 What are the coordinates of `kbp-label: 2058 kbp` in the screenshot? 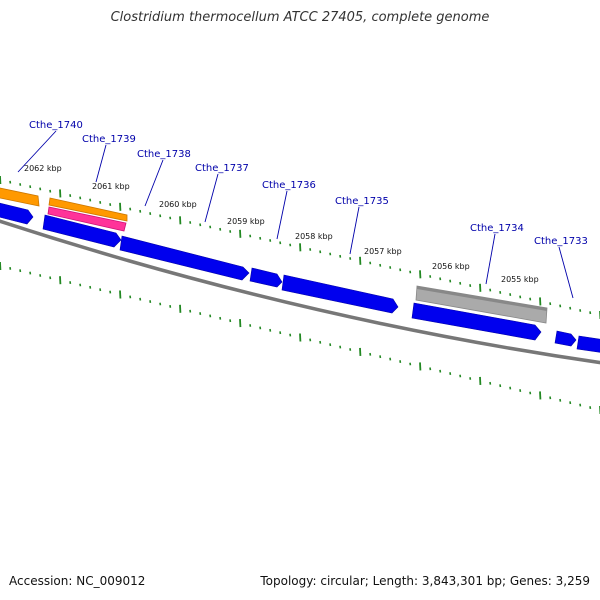 It's located at (314, 236).